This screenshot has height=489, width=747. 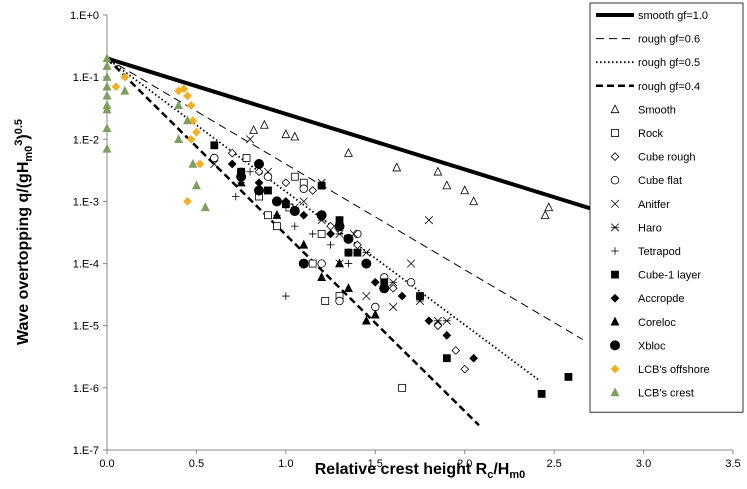 I want to click on legend-label: Anitfer, so click(x=654, y=205).